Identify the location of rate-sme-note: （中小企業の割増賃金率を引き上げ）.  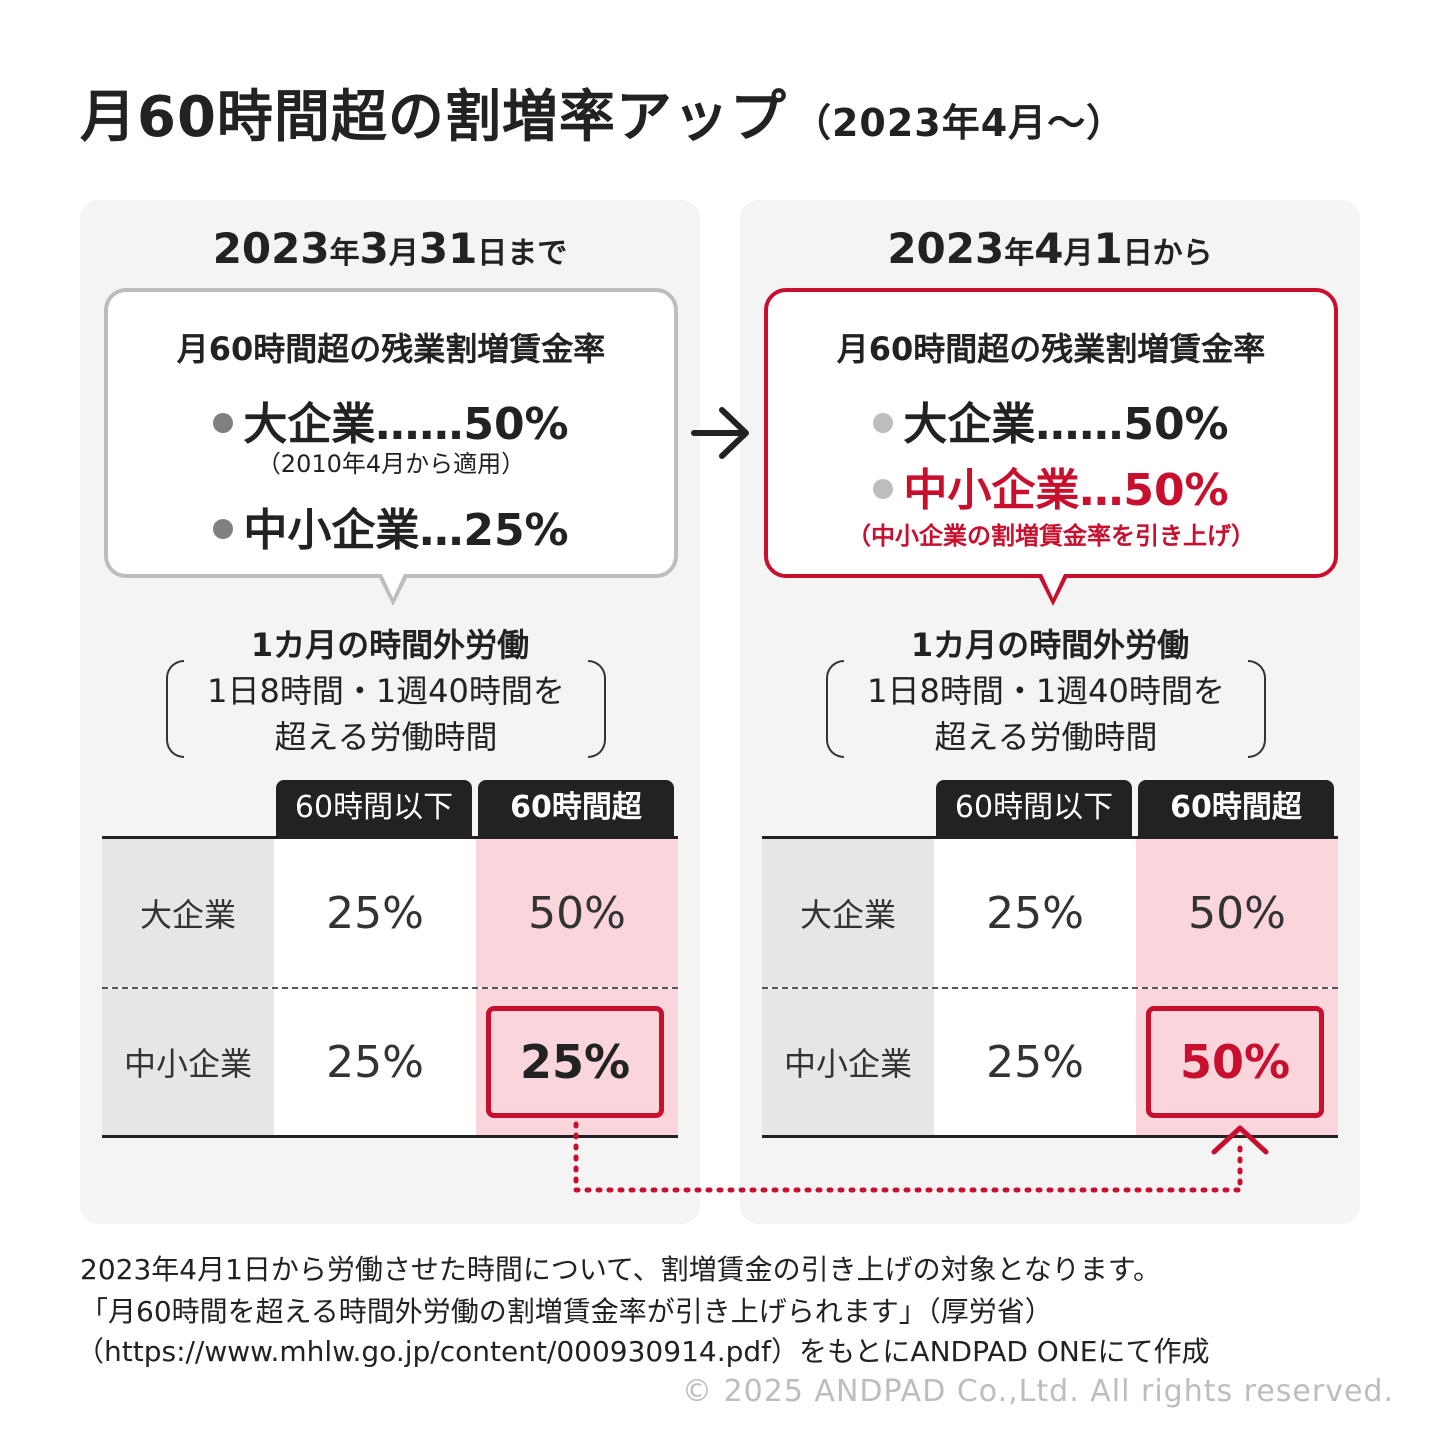
(1051, 536).